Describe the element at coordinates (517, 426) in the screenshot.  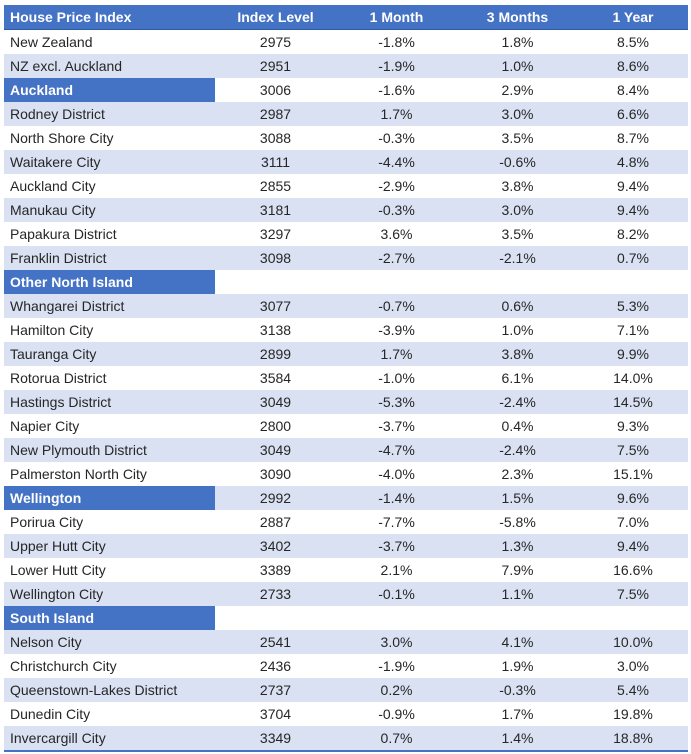
I see `cell-3-months: 0.4%` at that location.